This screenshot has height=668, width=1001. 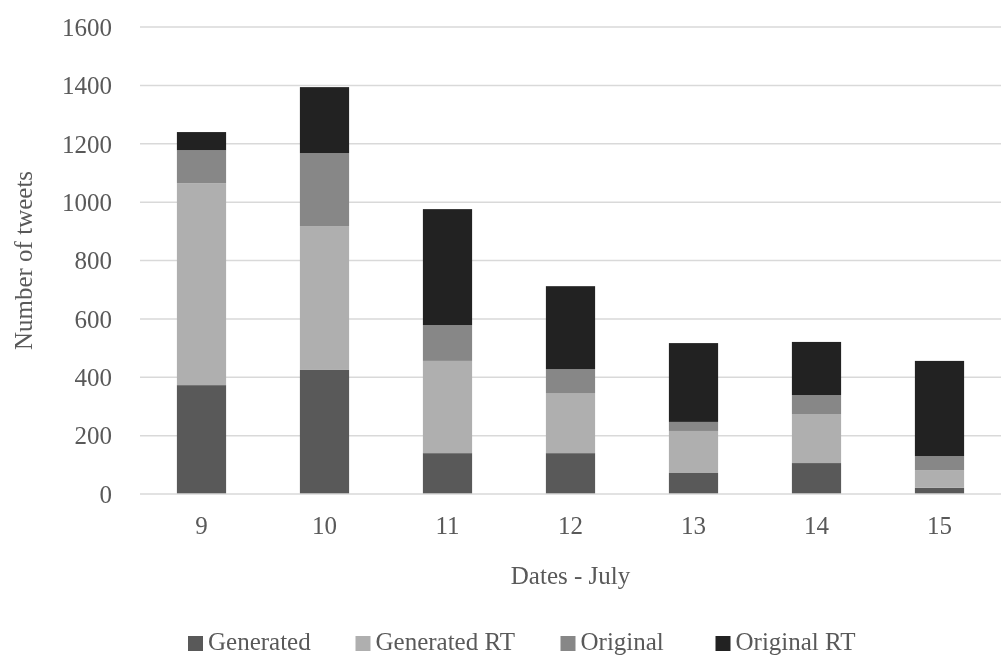 I want to click on y-tick-label: 600, so click(x=93, y=319).